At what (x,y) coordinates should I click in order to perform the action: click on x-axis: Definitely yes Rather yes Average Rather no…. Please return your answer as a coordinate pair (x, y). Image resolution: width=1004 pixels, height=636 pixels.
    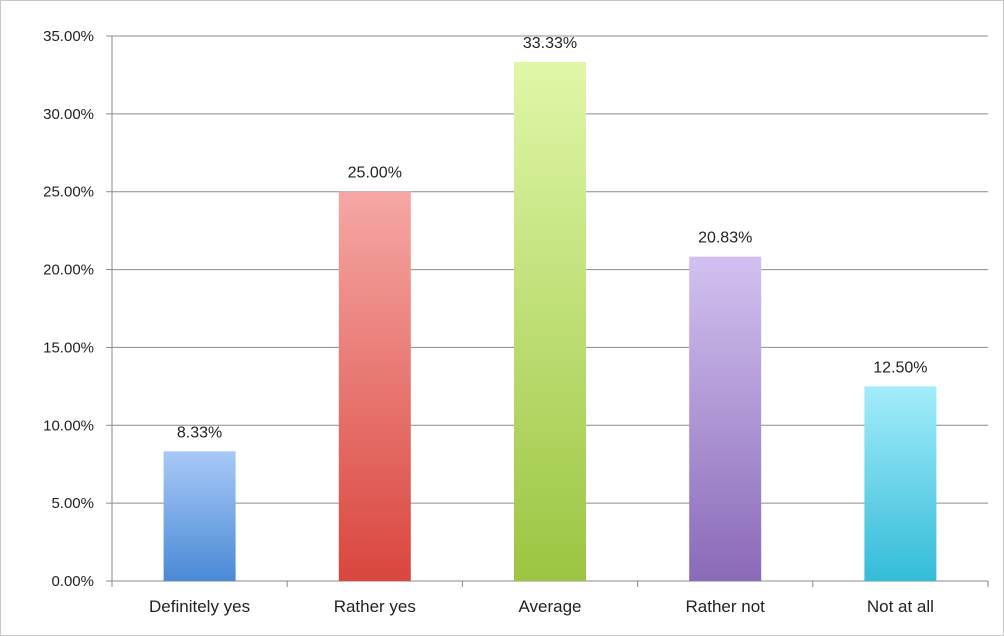
    Looking at the image, I should click on (550, 598).